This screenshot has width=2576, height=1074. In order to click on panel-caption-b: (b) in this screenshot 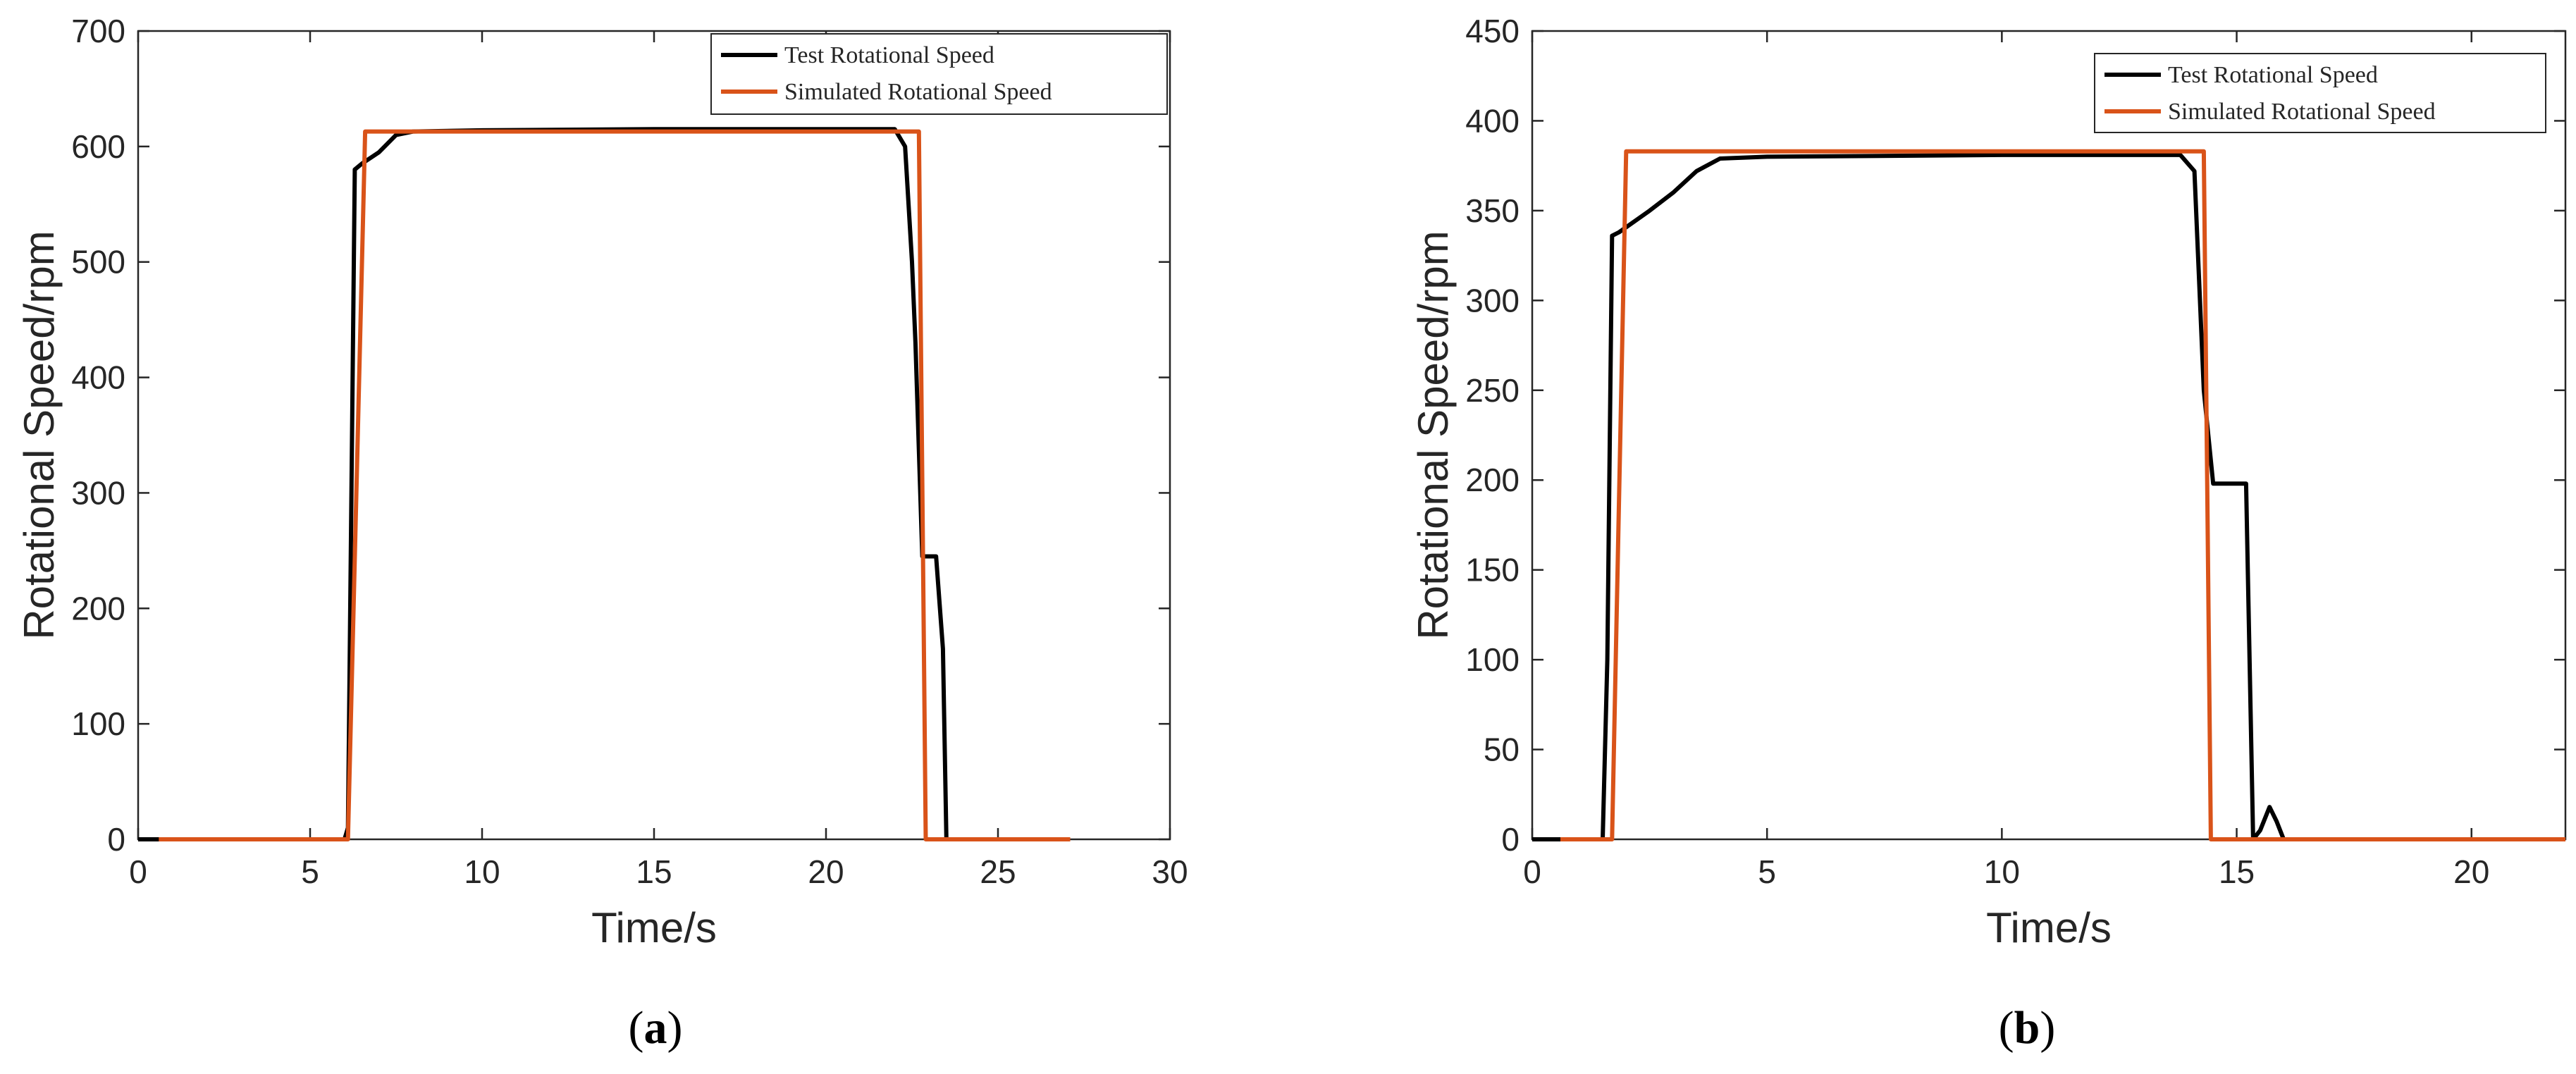, I will do `click(2028, 1028)`.